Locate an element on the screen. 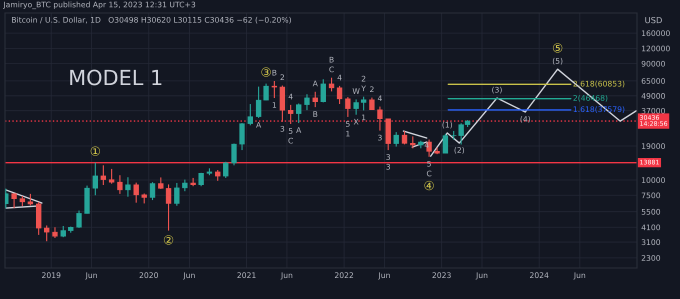 This screenshot has width=680, height=299. annotation: ② is located at coordinates (169, 240).